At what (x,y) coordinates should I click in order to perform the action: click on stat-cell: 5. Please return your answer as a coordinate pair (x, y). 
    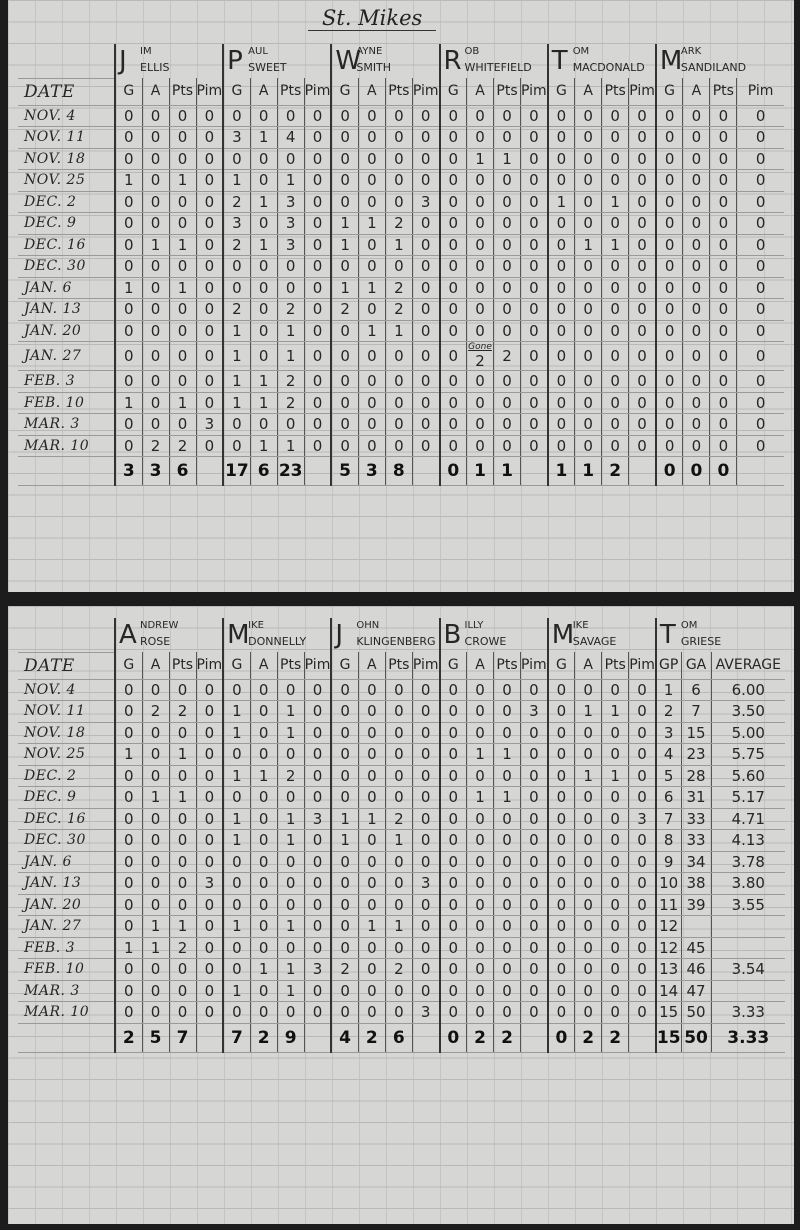
    Looking at the image, I should click on (668, 776).